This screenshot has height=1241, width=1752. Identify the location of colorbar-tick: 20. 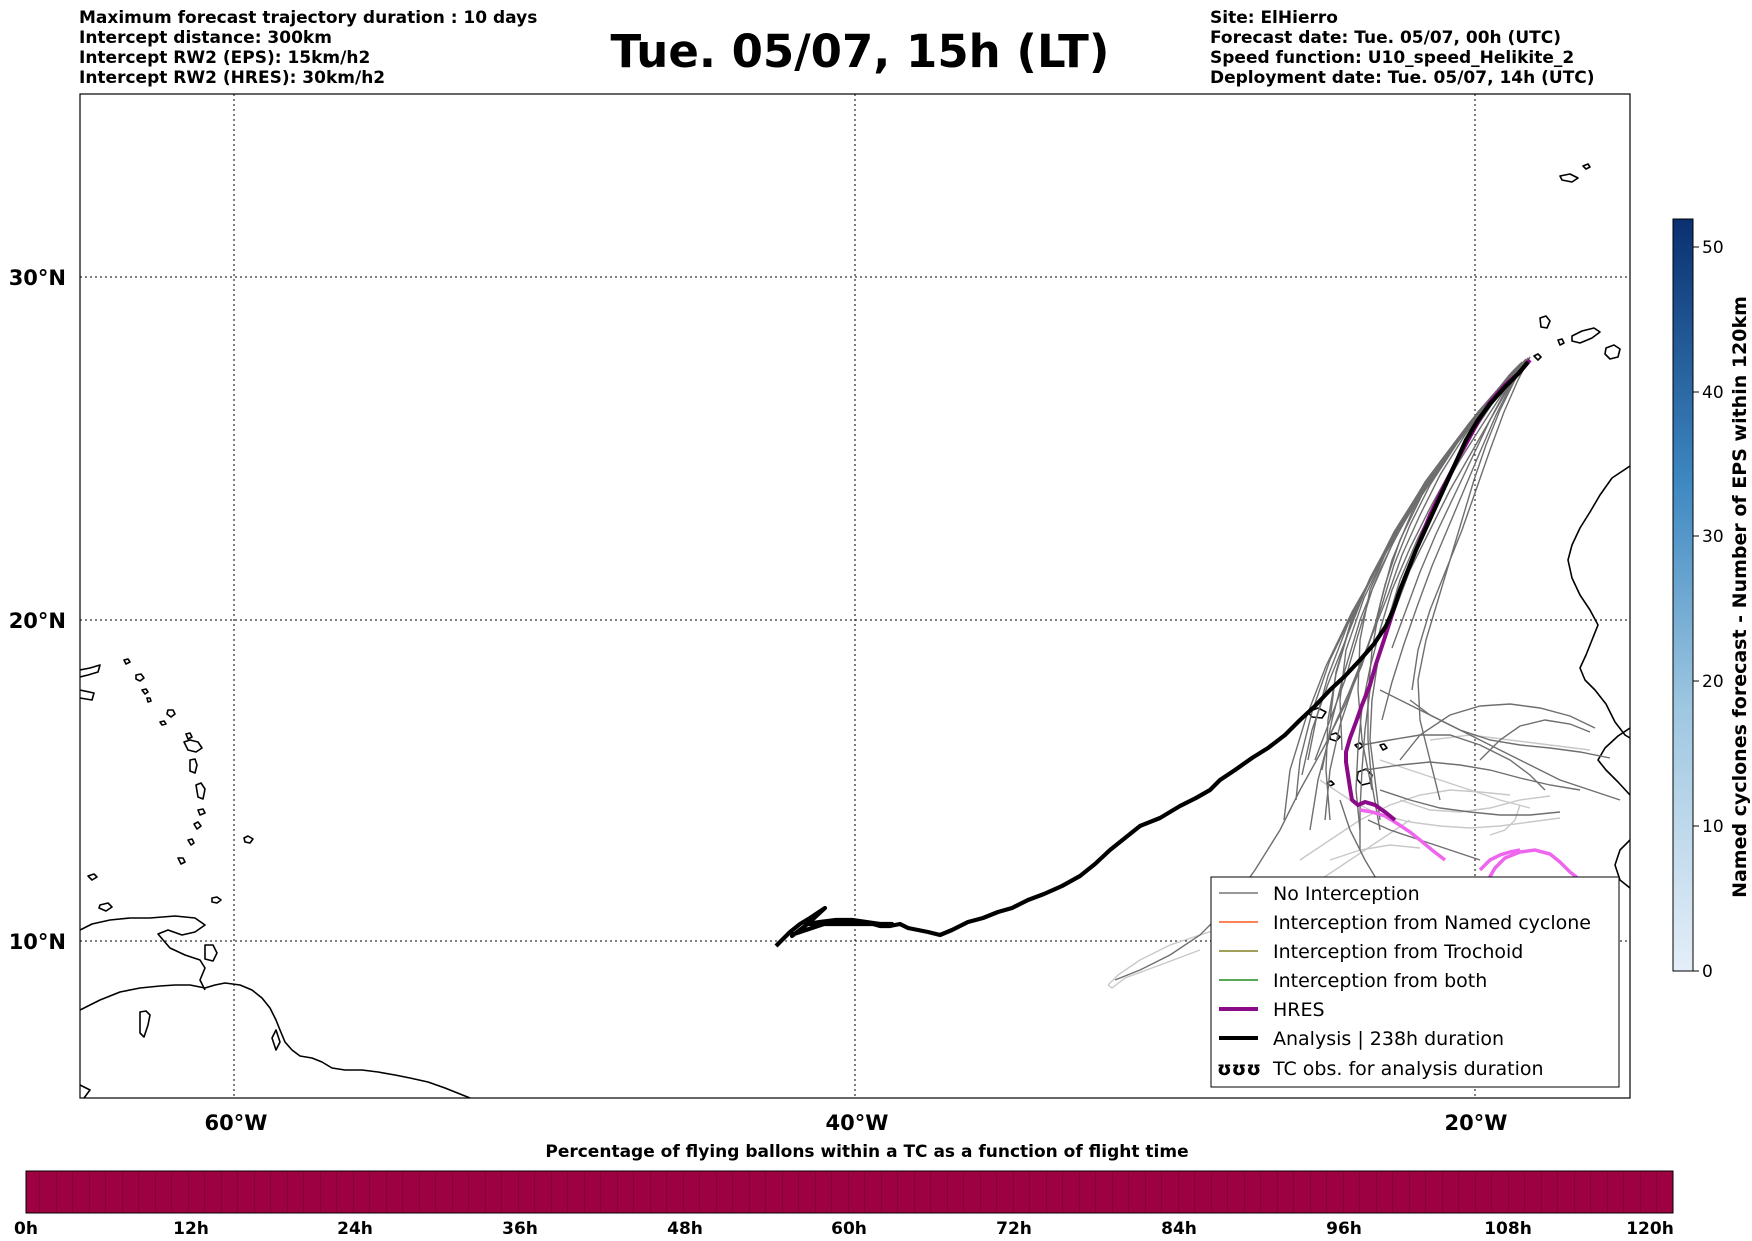
(1713, 682).